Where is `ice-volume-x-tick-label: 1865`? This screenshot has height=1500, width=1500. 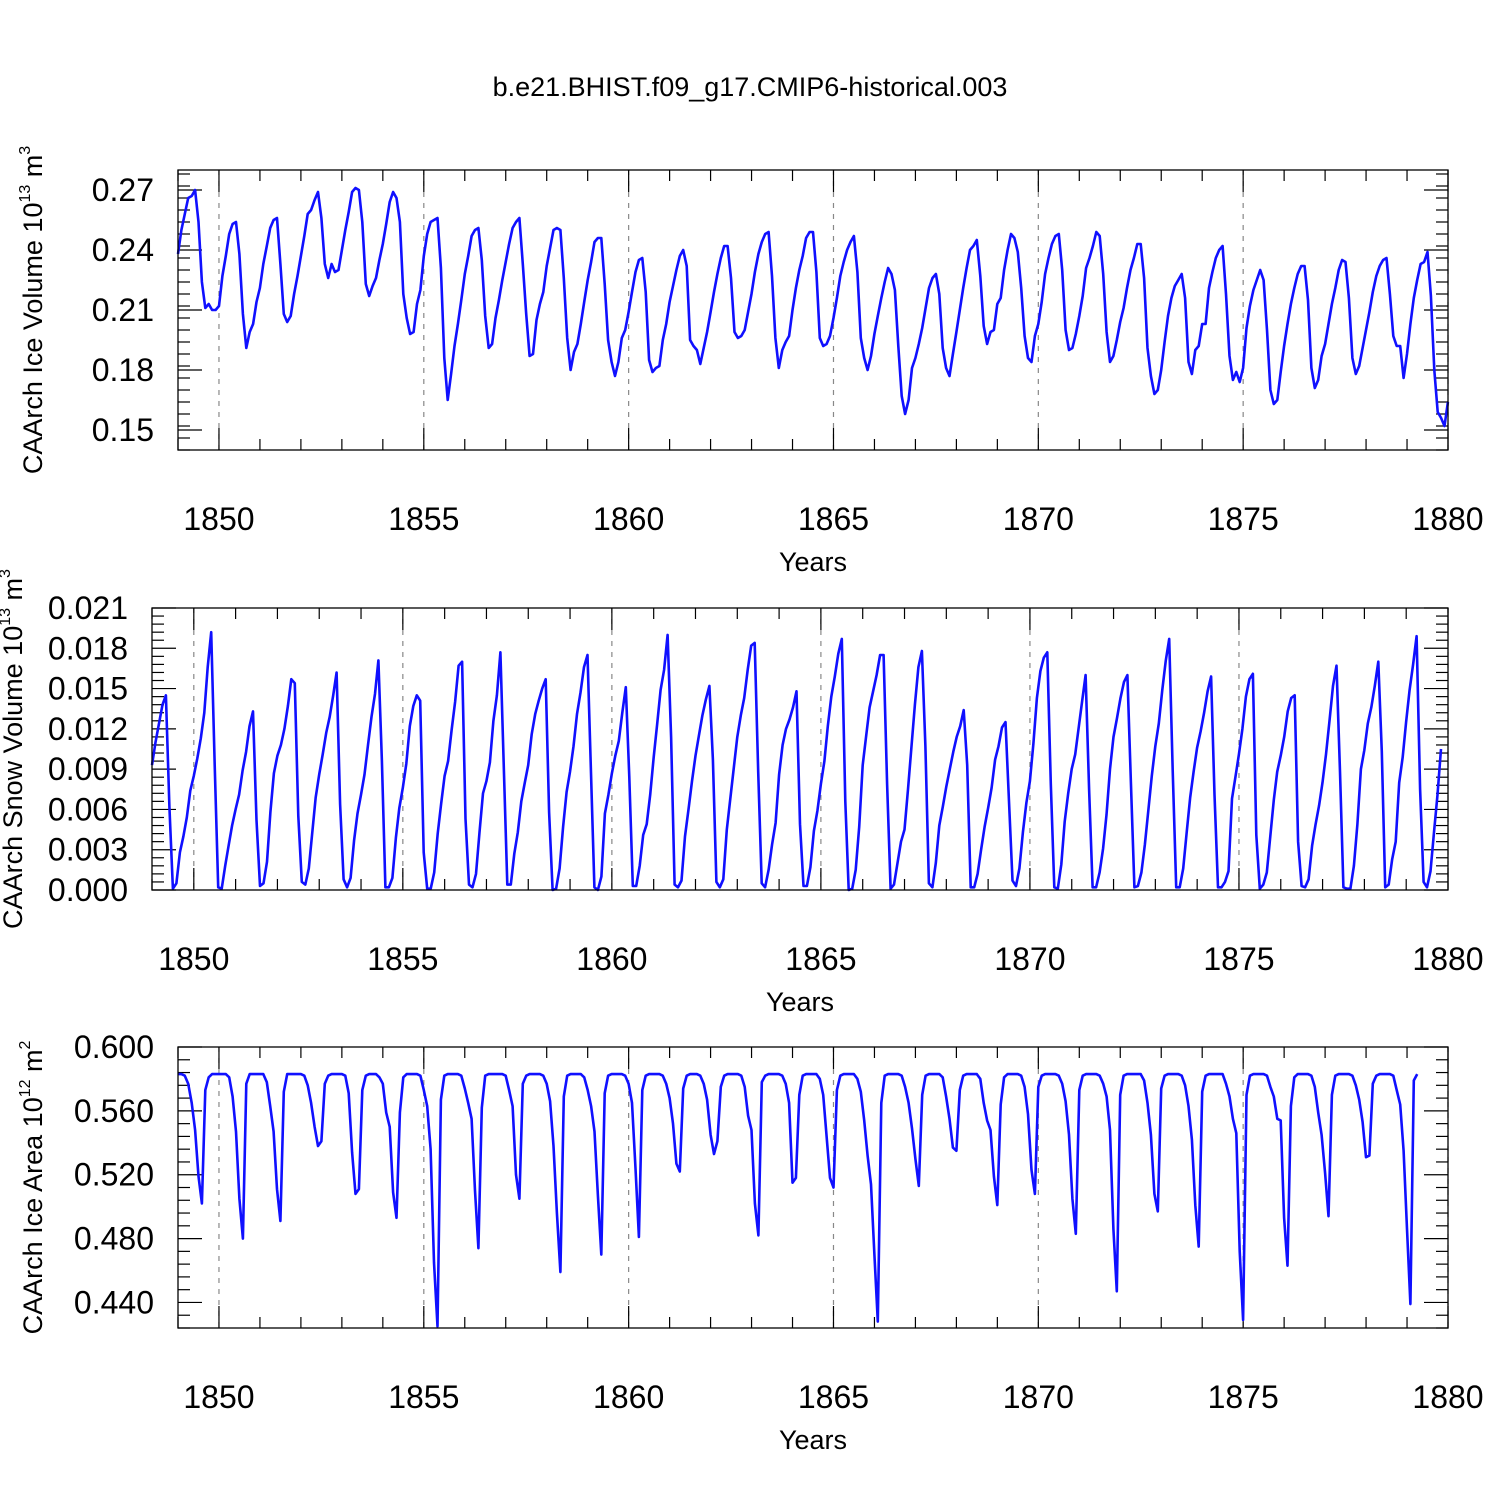
ice-volume-x-tick-label: 1865 is located at coordinates (833, 519).